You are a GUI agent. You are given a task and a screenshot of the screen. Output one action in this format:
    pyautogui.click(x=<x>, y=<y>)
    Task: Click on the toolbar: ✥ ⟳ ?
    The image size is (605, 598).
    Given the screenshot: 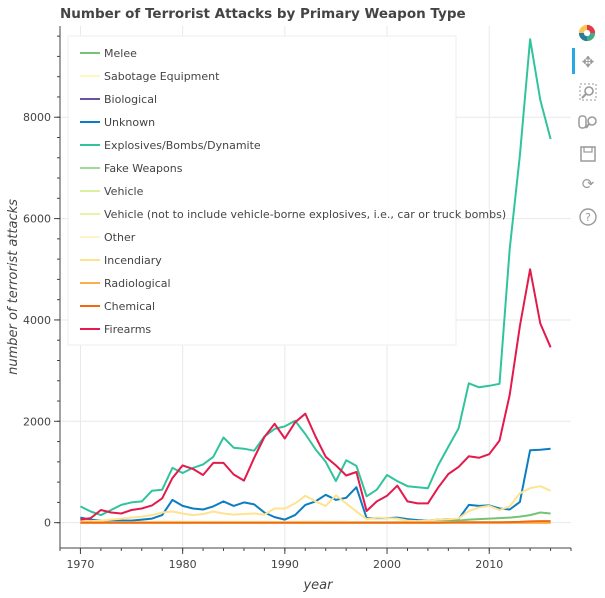 What is the action you would take?
    pyautogui.click(x=587, y=127)
    